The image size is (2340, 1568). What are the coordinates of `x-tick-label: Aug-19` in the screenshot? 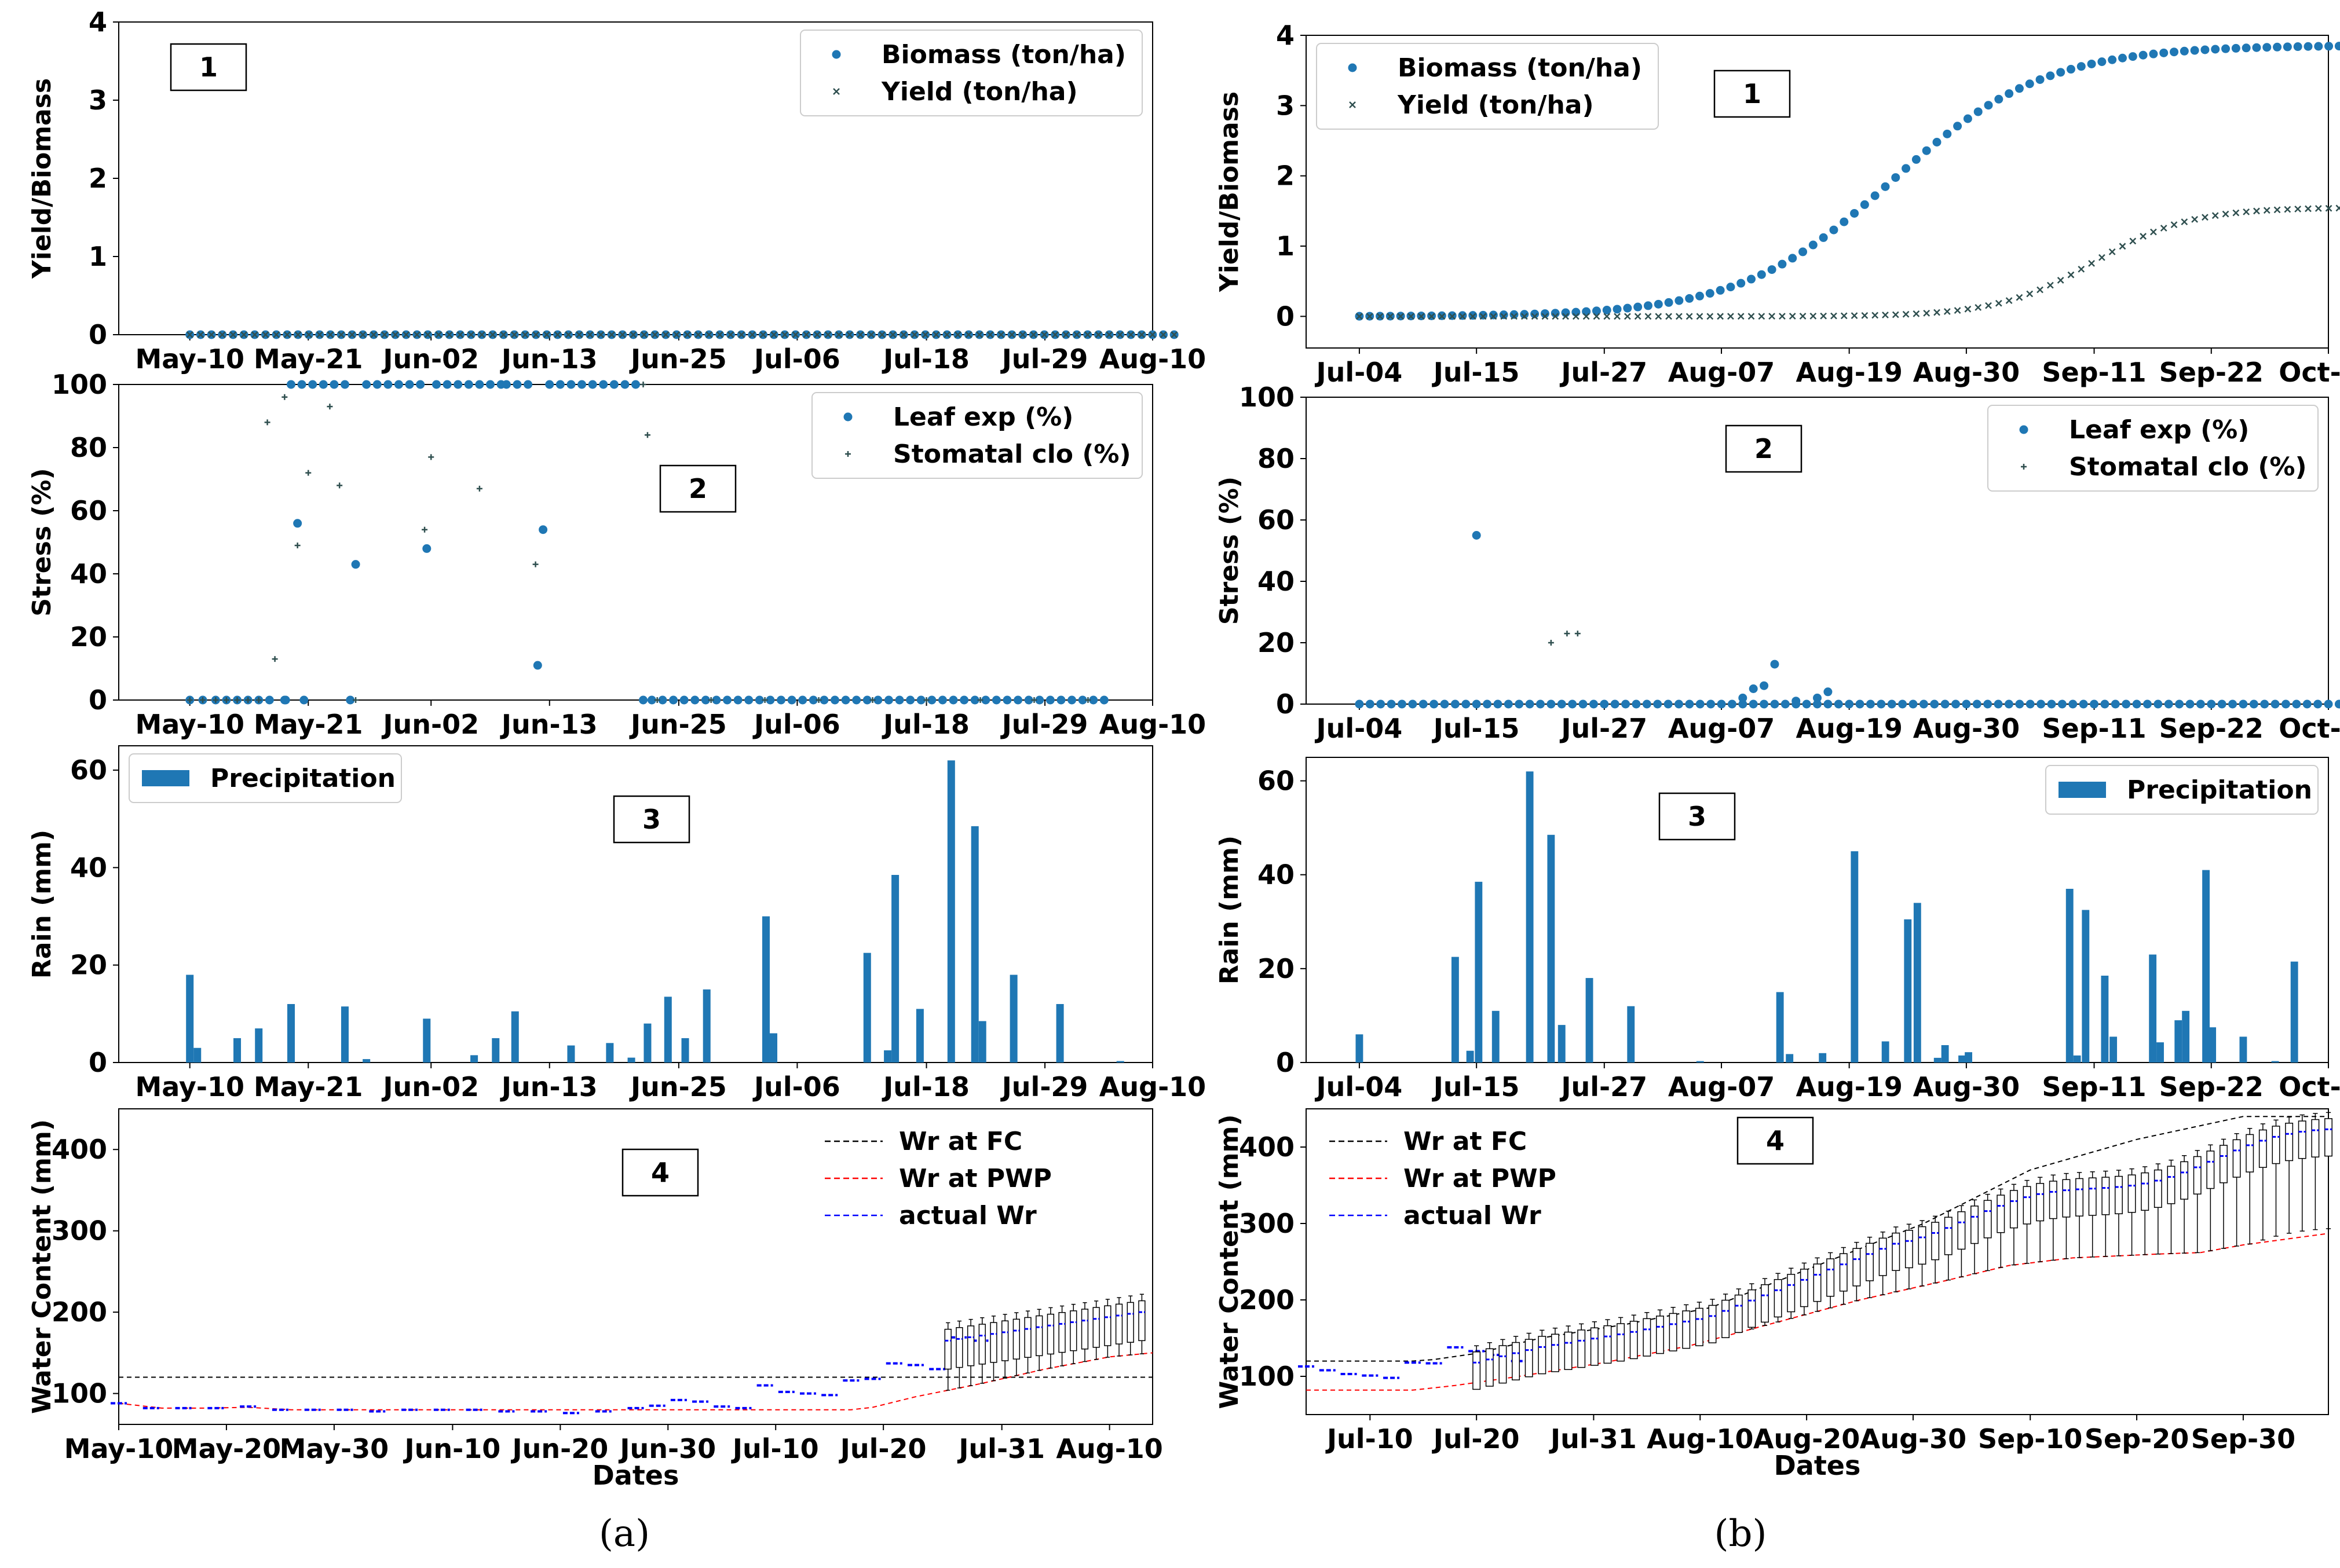 It's located at (1849, 372).